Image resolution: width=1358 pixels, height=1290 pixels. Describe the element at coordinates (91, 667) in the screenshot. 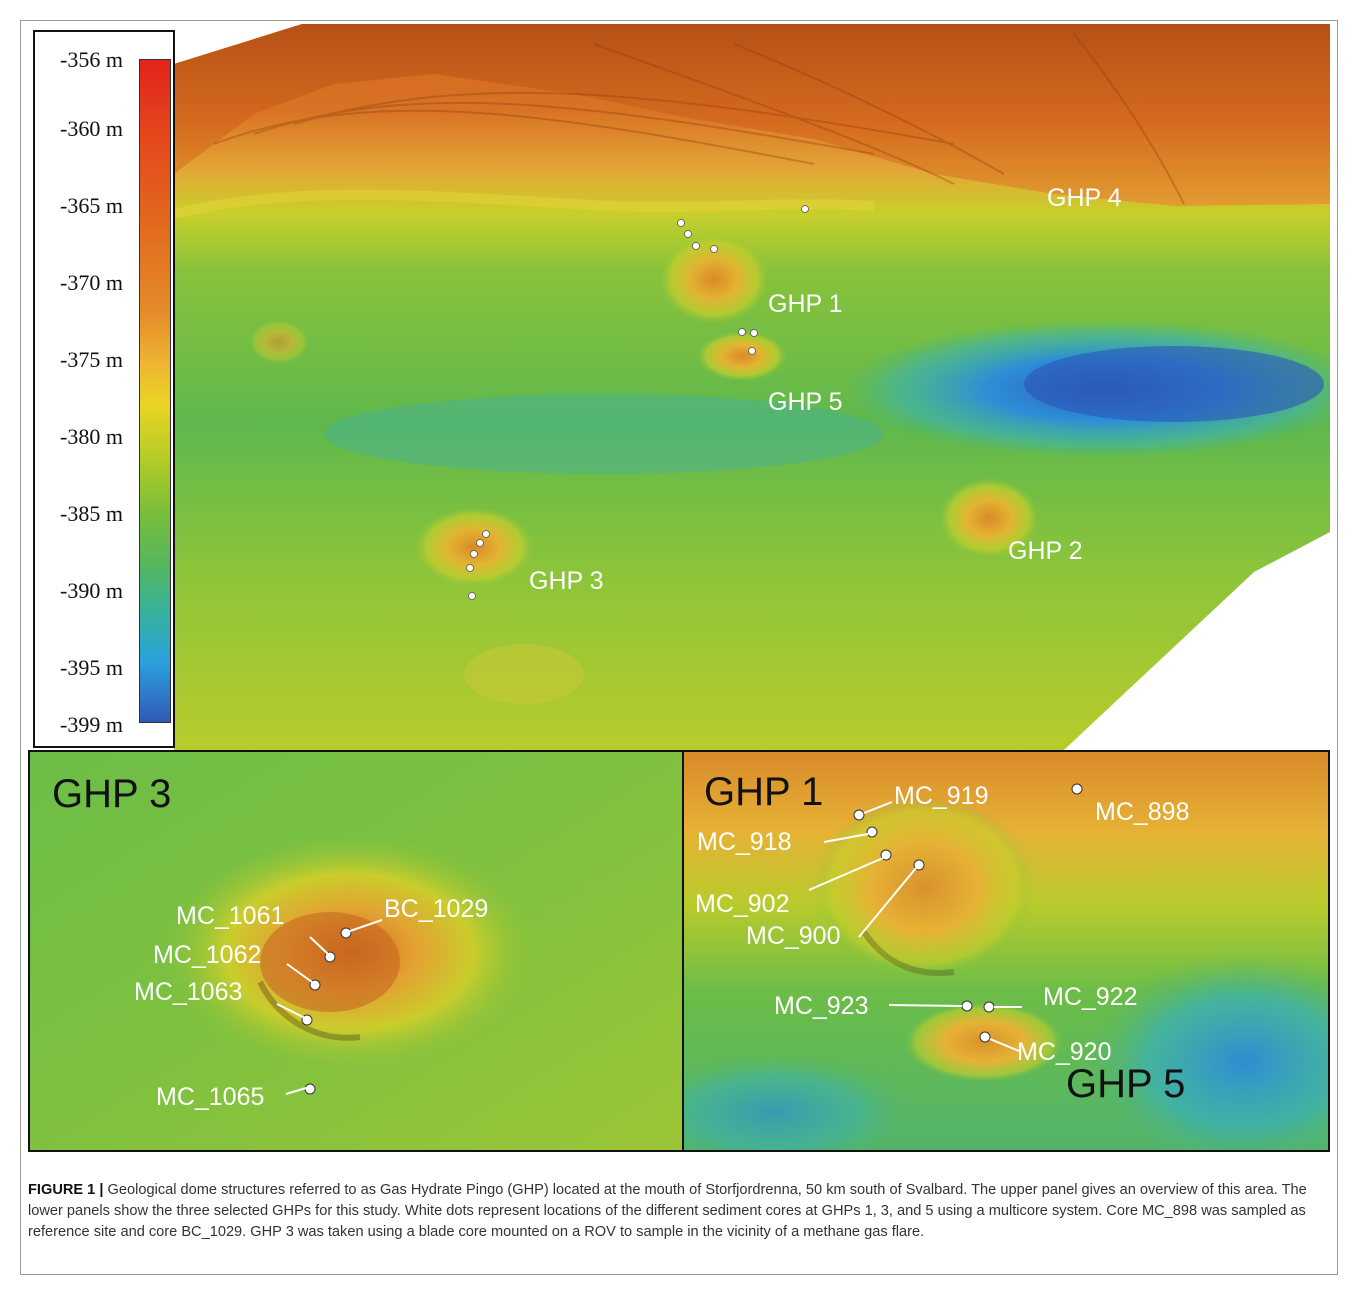

I see `tick-395: -395 m` at that location.